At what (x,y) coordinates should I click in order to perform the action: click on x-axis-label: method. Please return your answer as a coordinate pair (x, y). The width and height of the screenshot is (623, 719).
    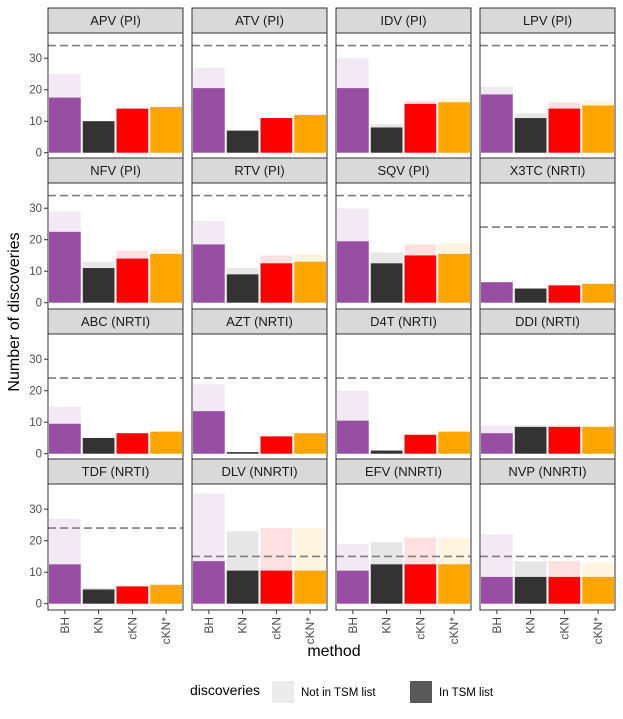
    Looking at the image, I should click on (333, 651).